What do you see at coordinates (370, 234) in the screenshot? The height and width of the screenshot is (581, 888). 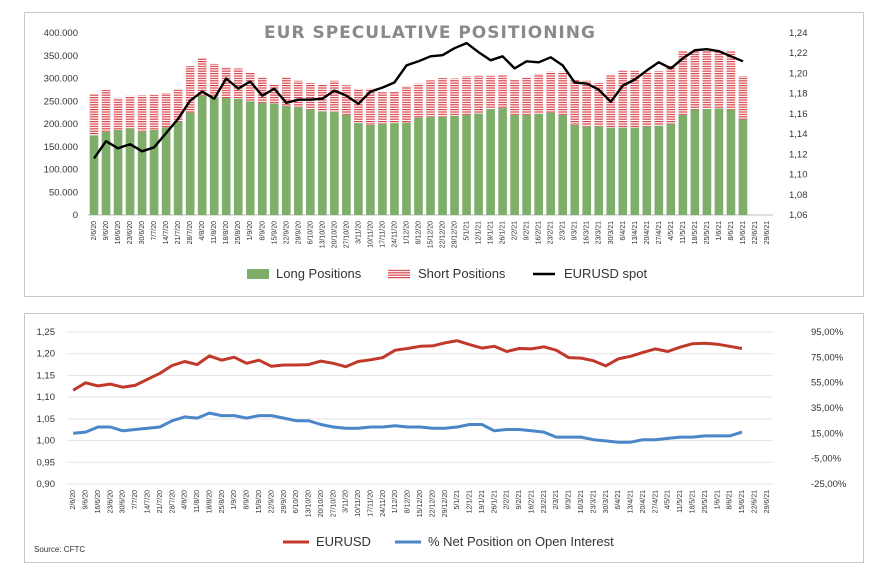 I see `x-tick-label: 10/11/20` at bounding box center [370, 234].